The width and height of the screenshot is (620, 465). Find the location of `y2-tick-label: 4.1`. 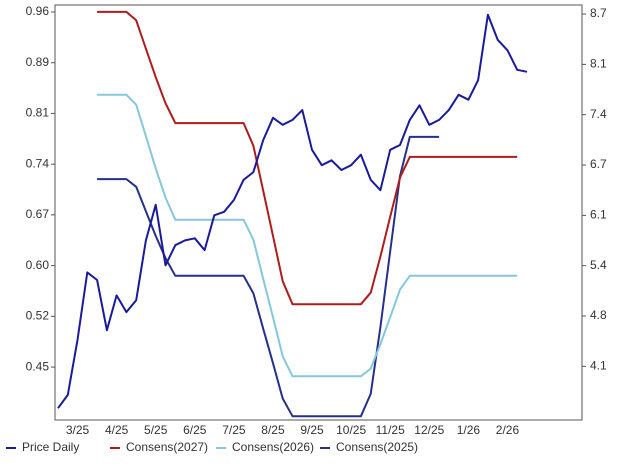

y2-tick-label: 4.1 is located at coordinates (598, 365).